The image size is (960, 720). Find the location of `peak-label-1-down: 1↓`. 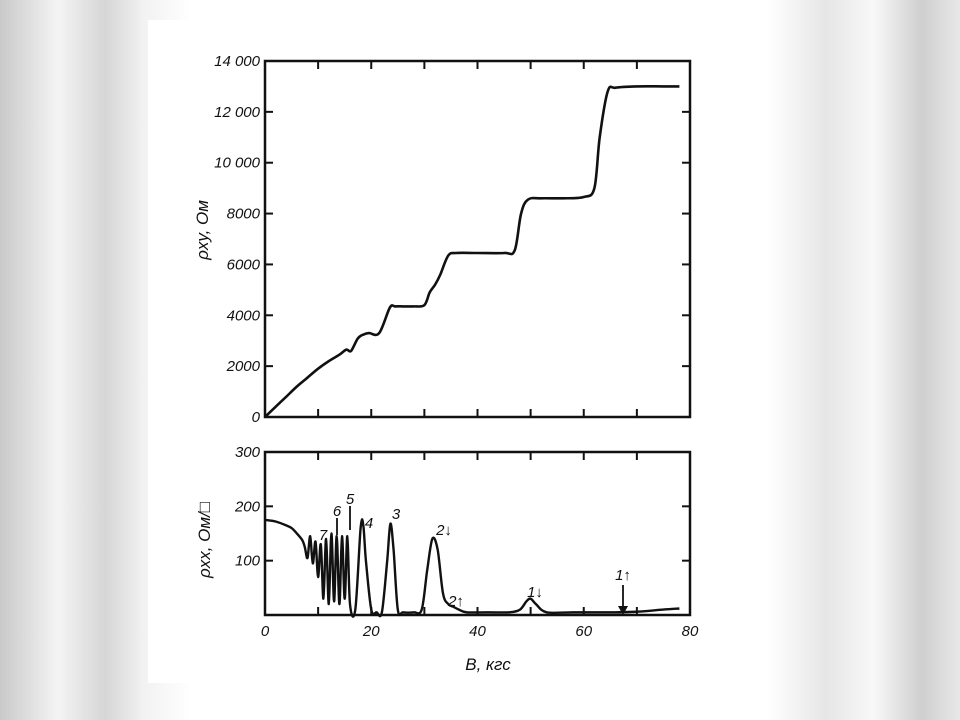

peak-label-1-down: 1↓ is located at coordinates (535, 592).